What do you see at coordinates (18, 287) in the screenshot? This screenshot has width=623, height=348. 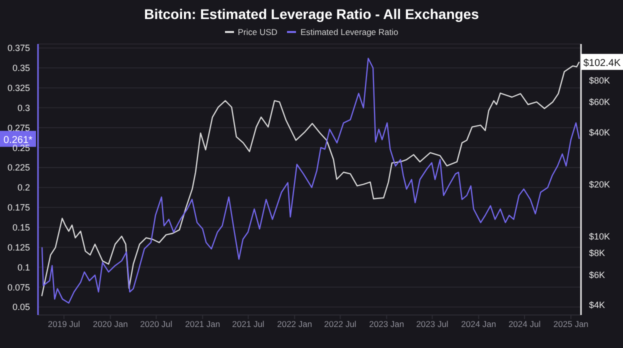 I see `y-tick-label: 0.075` at bounding box center [18, 287].